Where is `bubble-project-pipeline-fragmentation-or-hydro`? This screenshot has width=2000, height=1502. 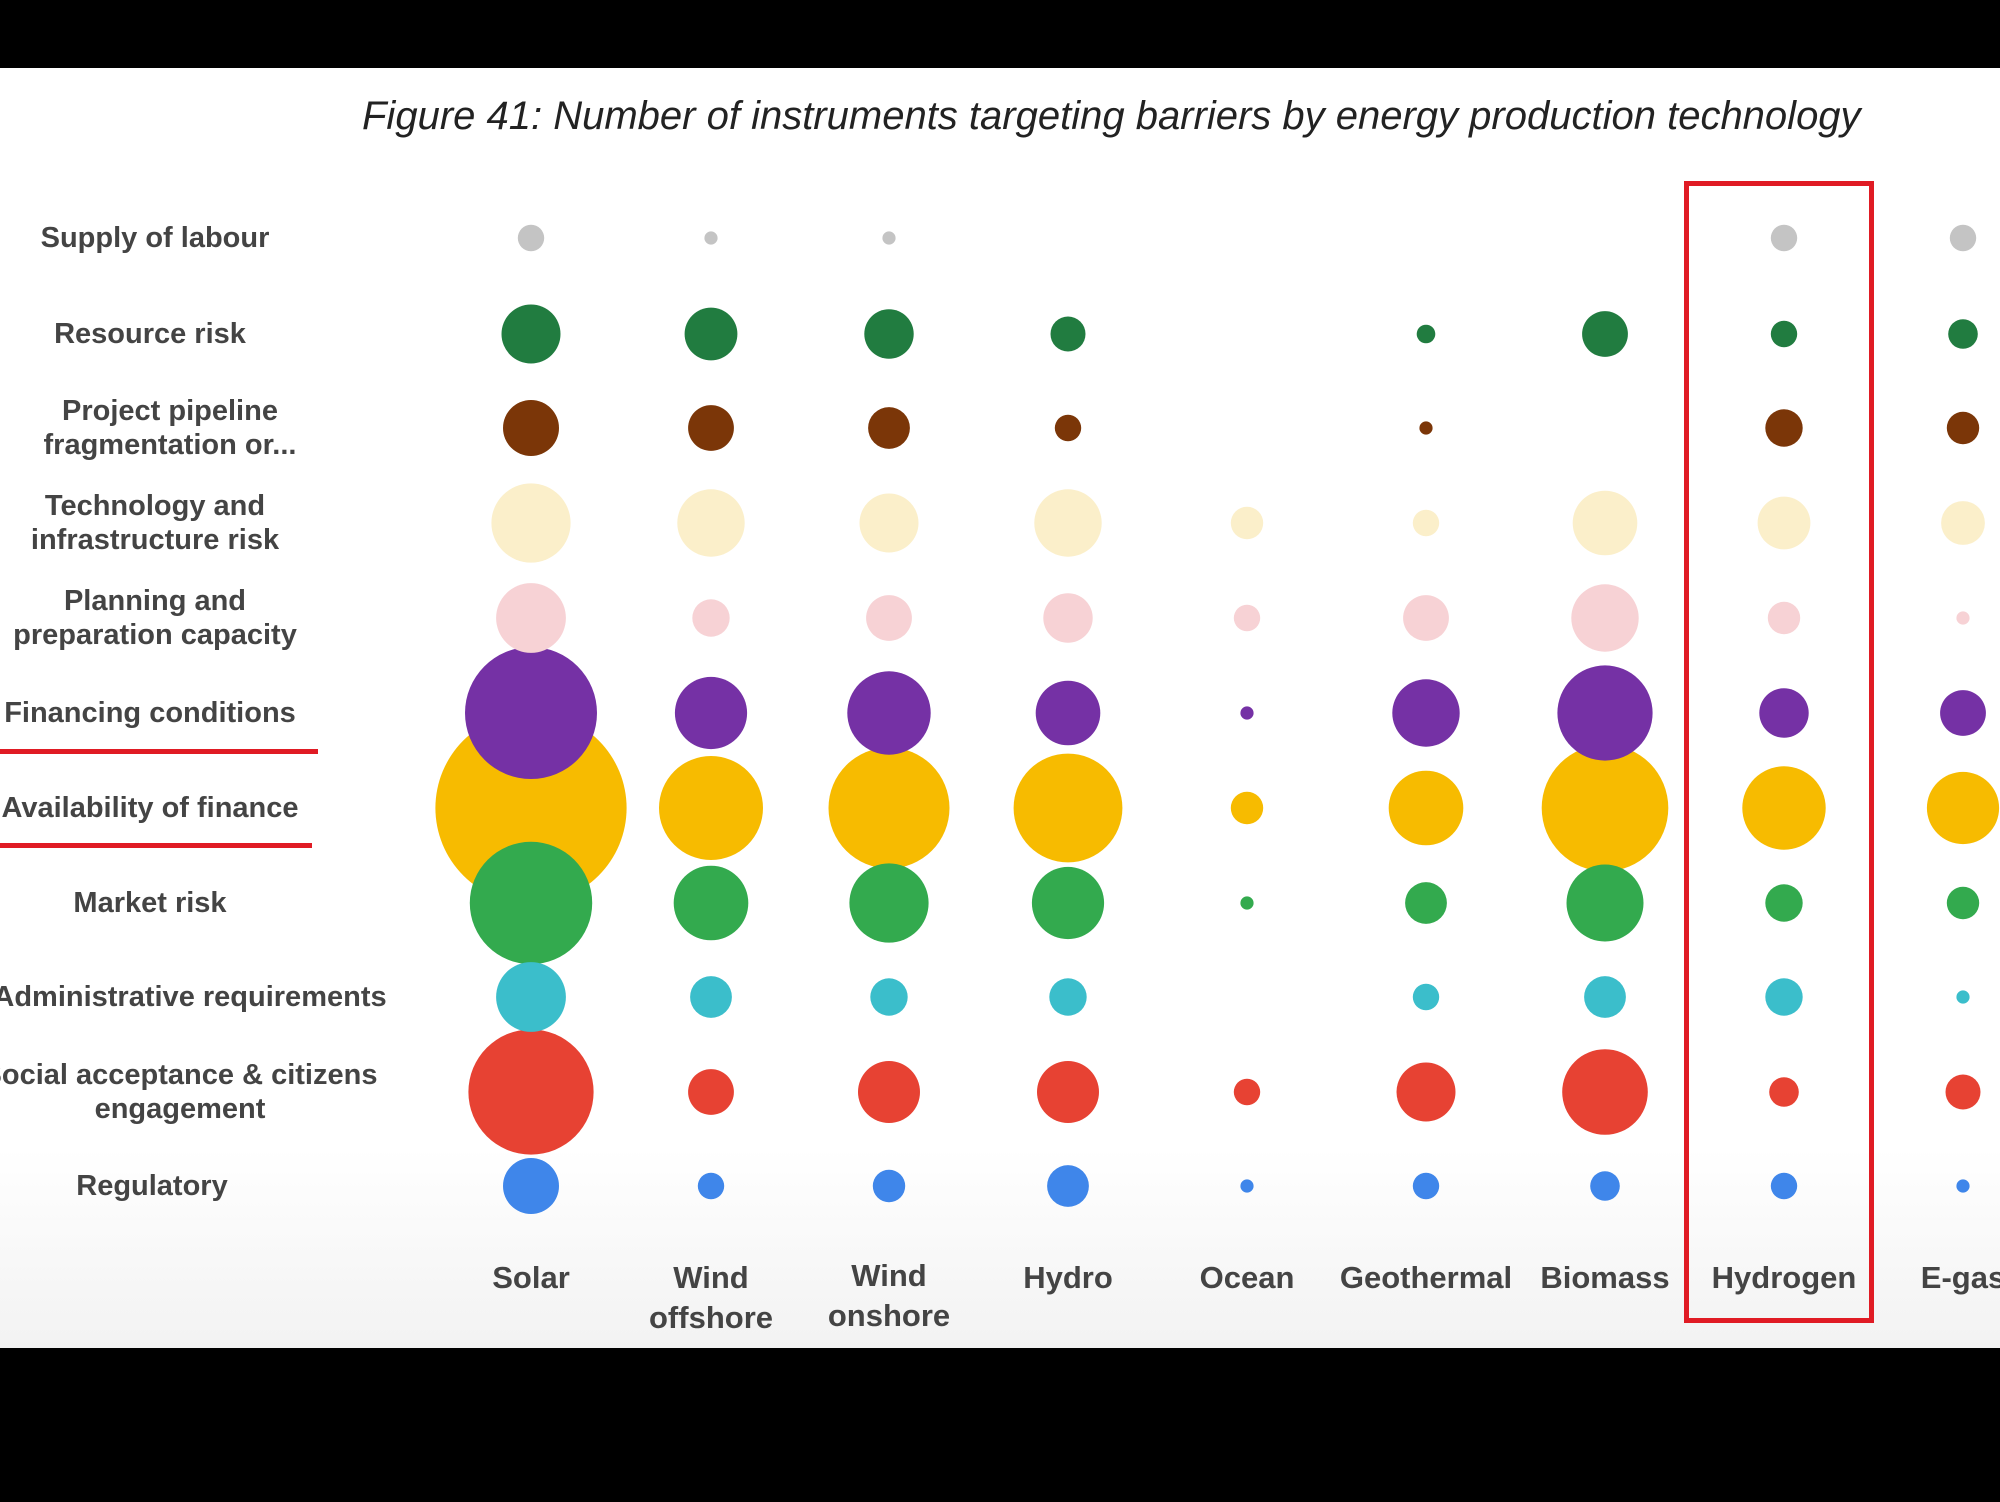 bubble-project-pipeline-fragmentation-or-hydro is located at coordinates (1068, 428).